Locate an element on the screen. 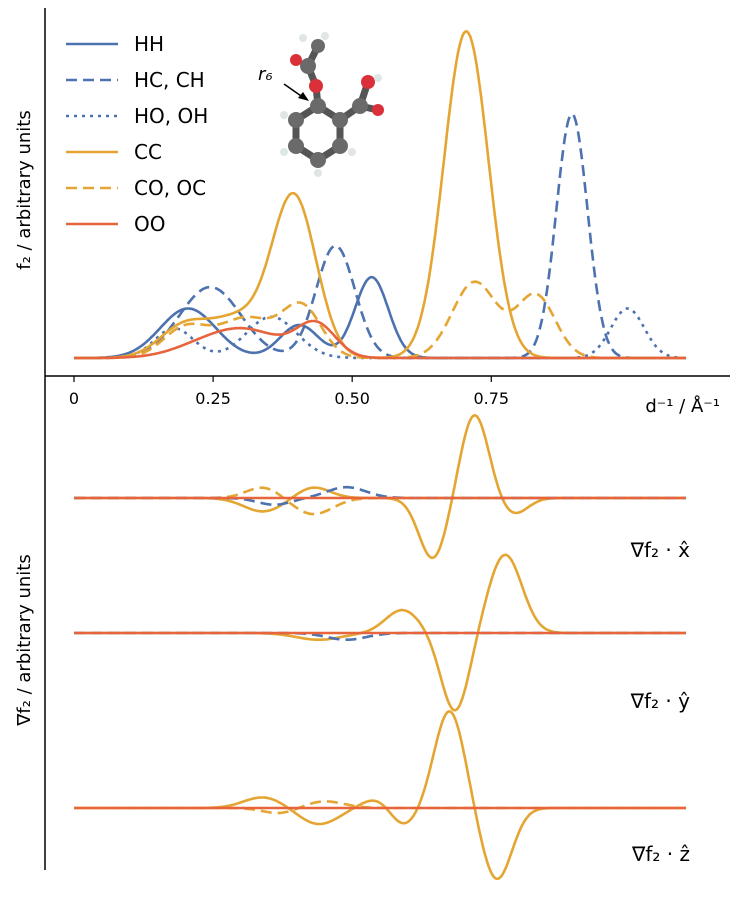 The height and width of the screenshot is (897, 747). legend: HH HC, CH HO, OH CC CO, OC OO is located at coordinates (137, 134).